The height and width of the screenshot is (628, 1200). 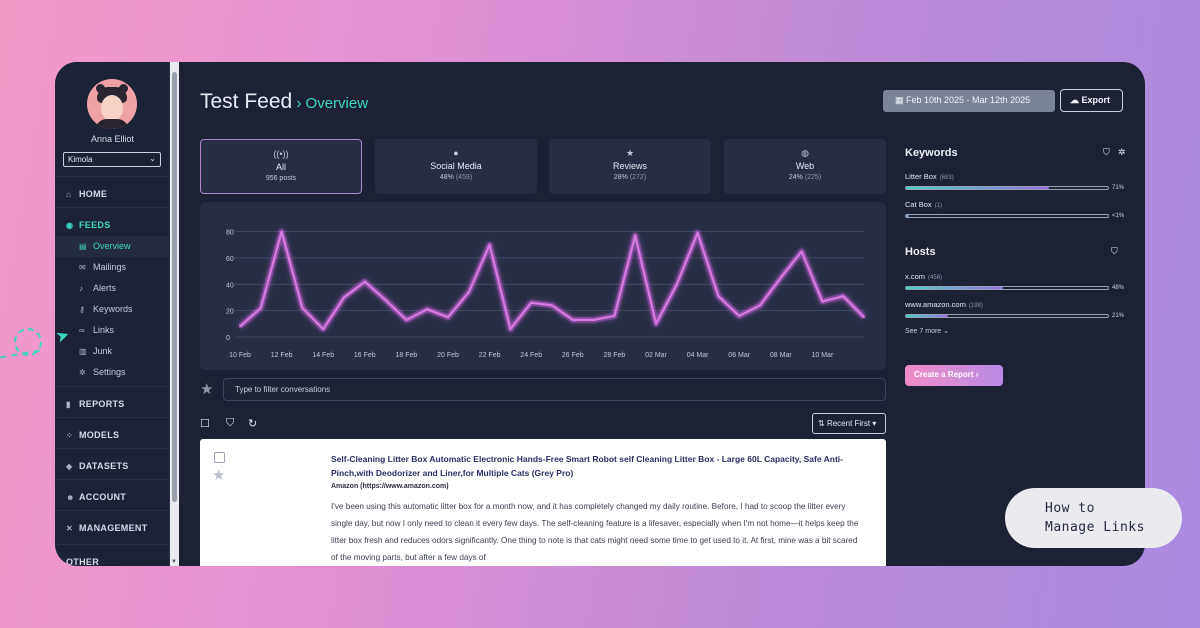 I want to click on see-more-link: See 7 more ⌄, so click(x=927, y=331).